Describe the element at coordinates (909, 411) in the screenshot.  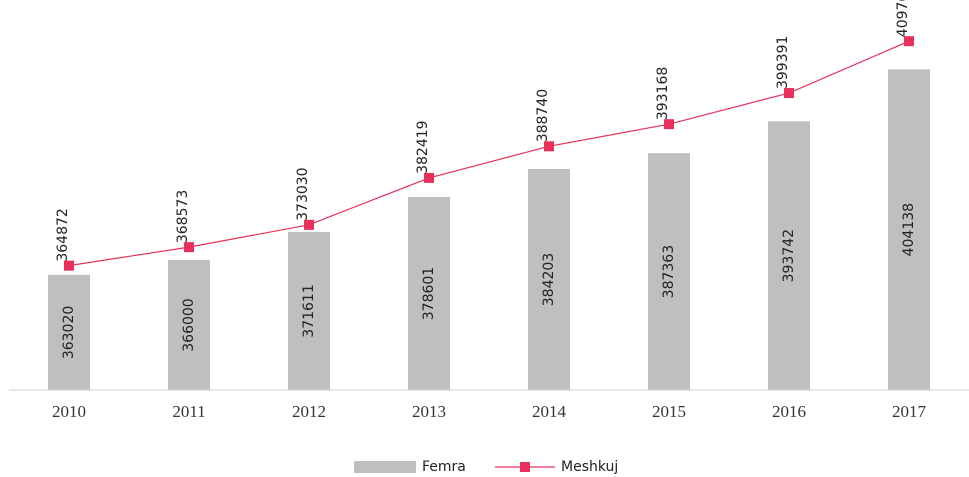
I see `x-tick-label: 2017` at that location.